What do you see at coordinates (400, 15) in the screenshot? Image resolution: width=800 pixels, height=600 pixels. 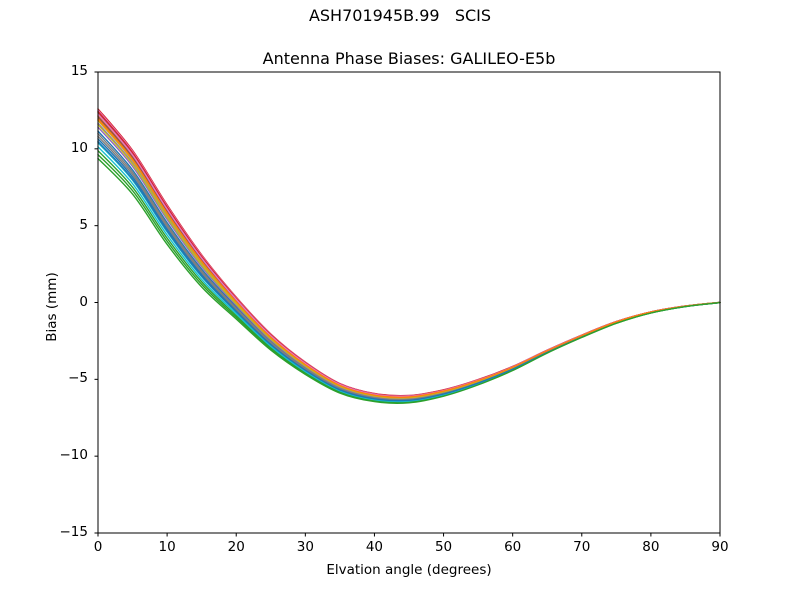 I see `figure-suptitle: ASH701945B.99 SCIS` at bounding box center [400, 15].